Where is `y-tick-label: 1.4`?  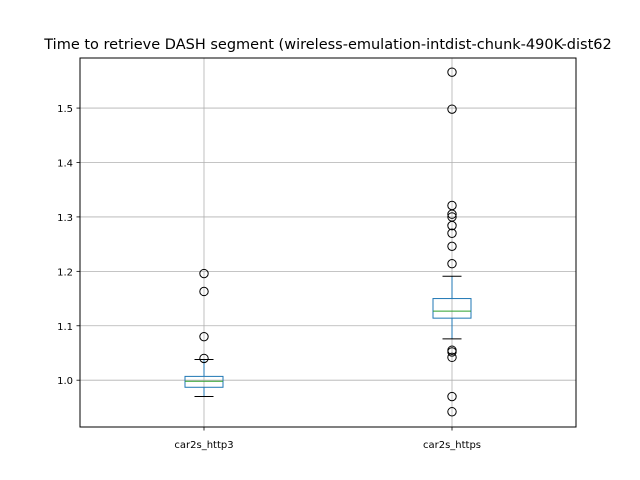 y-tick-label: 1.4 is located at coordinates (65, 163).